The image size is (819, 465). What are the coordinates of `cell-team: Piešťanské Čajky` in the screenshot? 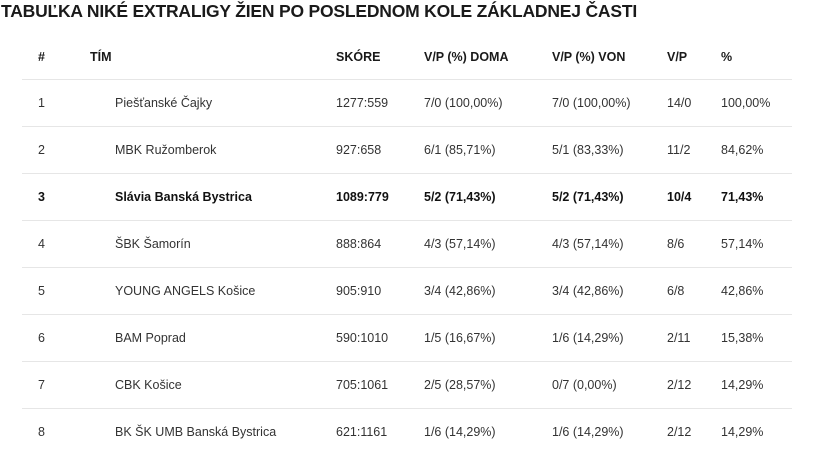 It's located at (213, 103).